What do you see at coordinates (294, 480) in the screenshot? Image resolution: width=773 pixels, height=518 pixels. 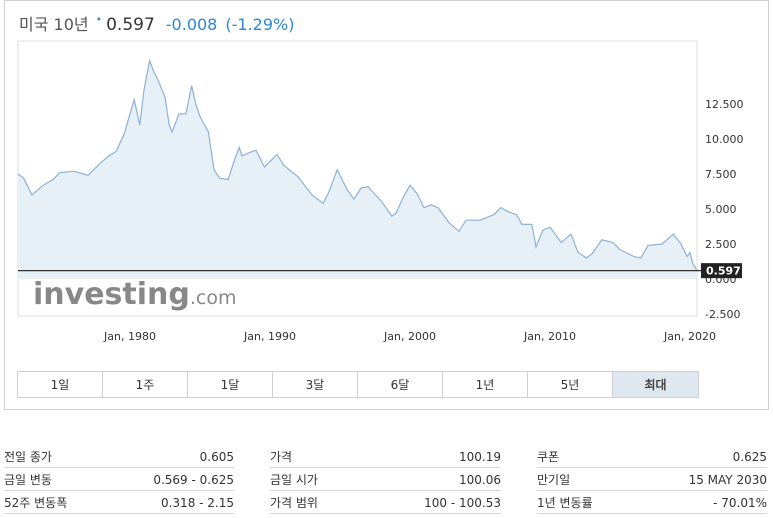 I see `stat-label: 금일 시가` at bounding box center [294, 480].